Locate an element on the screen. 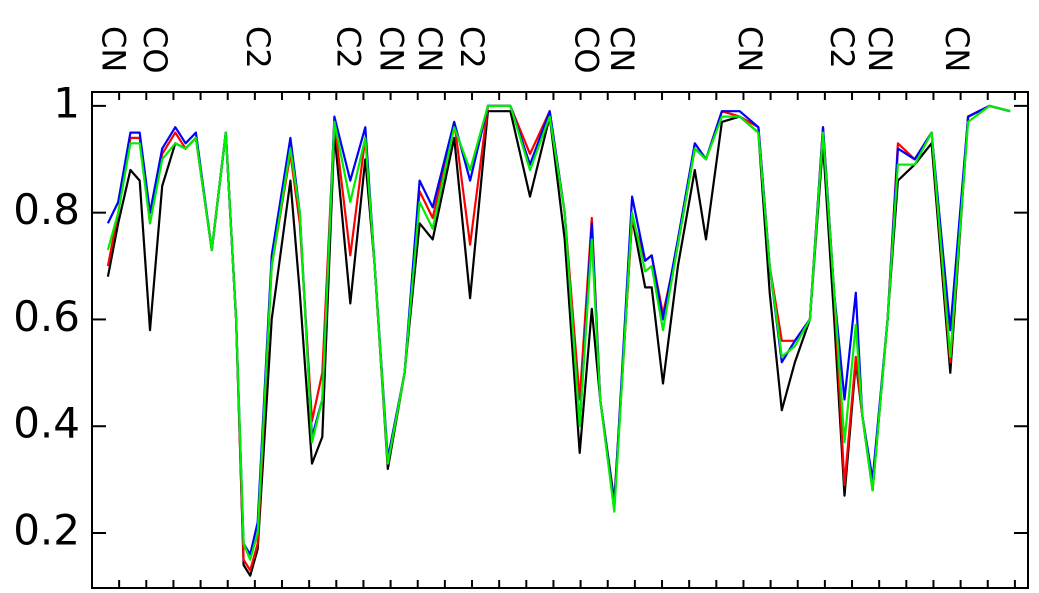 Image resolution: width=1039 pixels, height=593 pixels. y-tick-label: 0.2 is located at coordinates (46, 530).